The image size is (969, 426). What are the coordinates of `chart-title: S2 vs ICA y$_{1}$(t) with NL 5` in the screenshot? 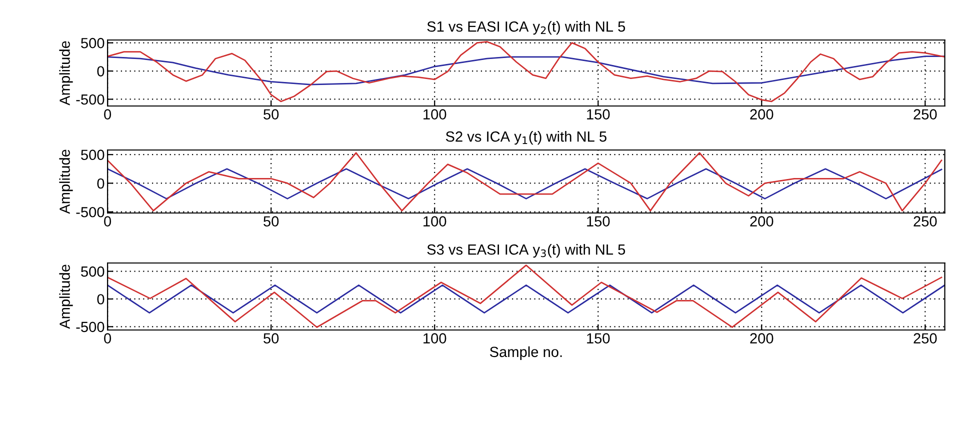 It's located at (526, 138).